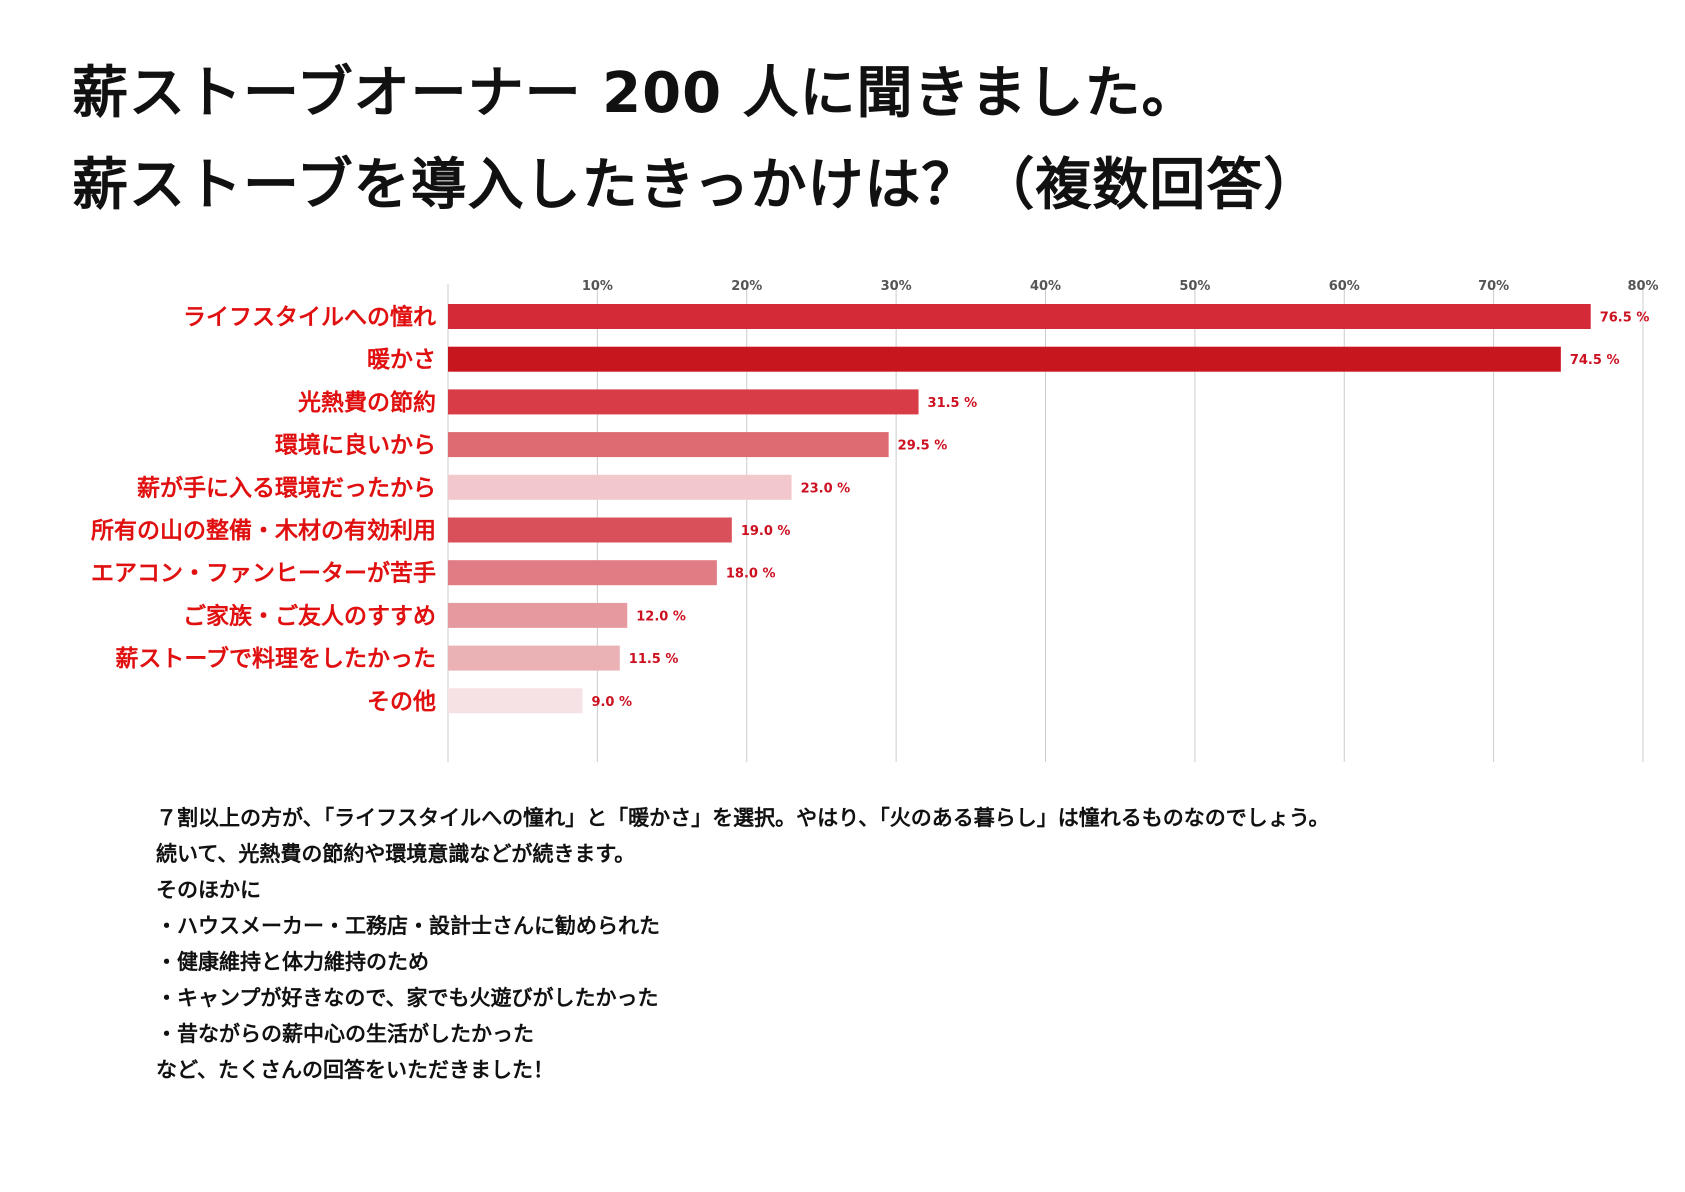 The height and width of the screenshot is (1192, 1685). What do you see at coordinates (611, 702) in the screenshot?
I see `value-label: 9.0 %` at bounding box center [611, 702].